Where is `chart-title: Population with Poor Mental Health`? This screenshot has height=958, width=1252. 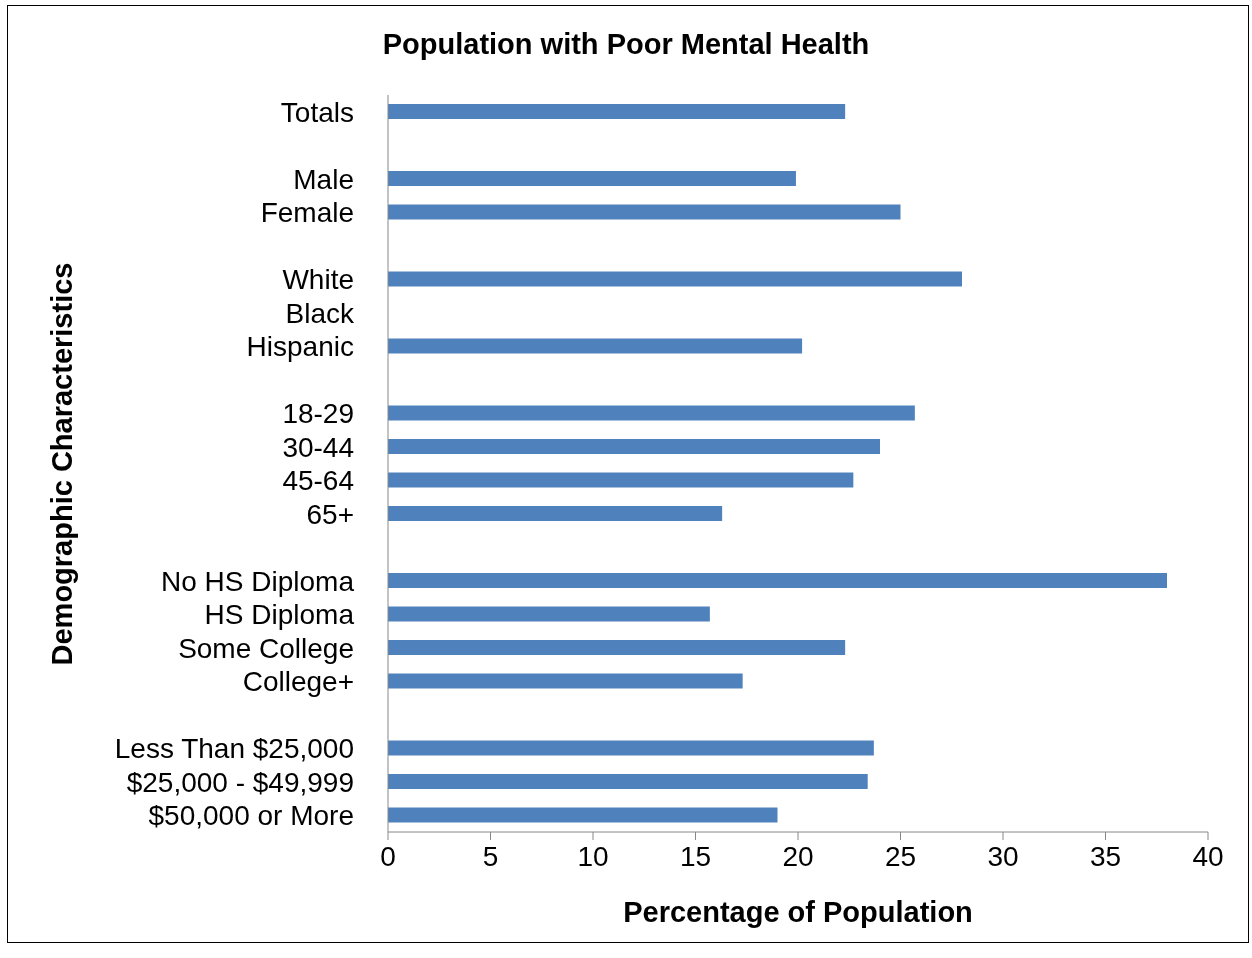 chart-title: Population with Poor Mental Health is located at coordinates (626, 44).